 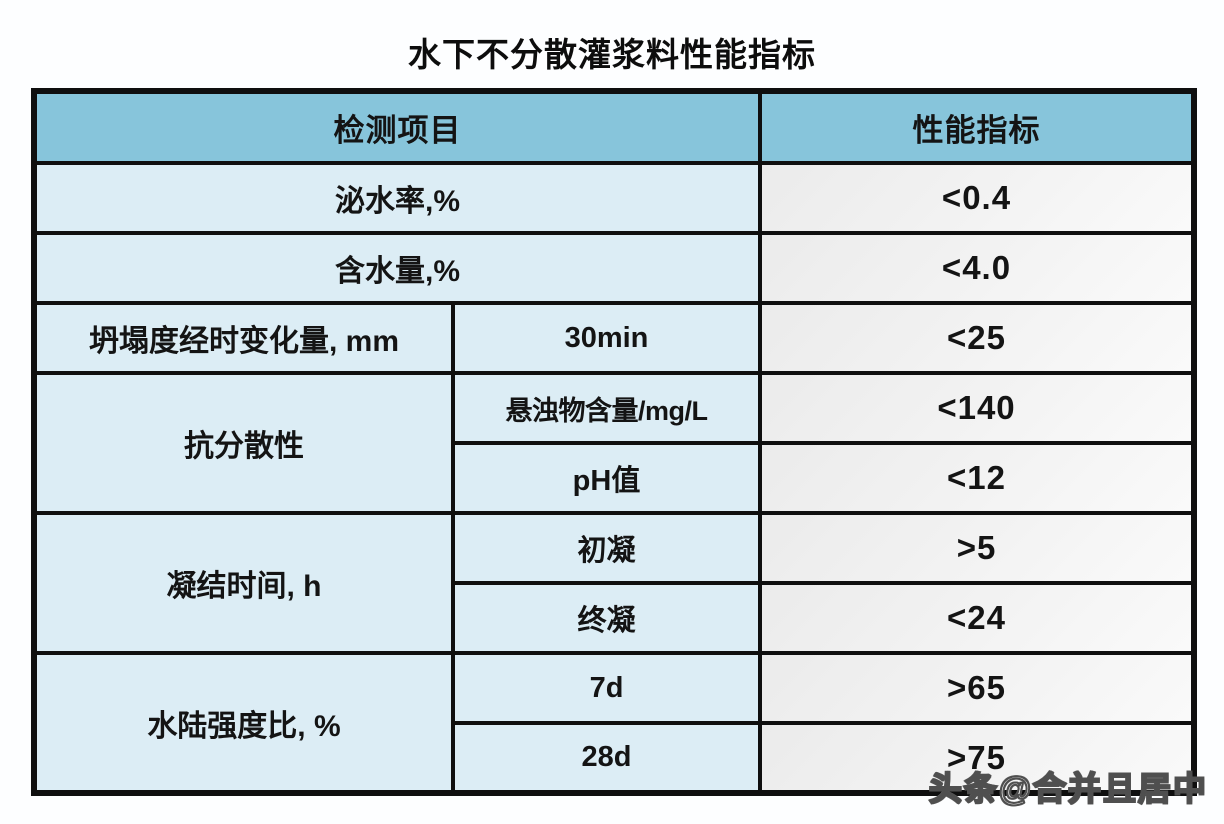 I want to click on table-row-strength-ratio-28d: 28d >75, so click(x=615, y=758).